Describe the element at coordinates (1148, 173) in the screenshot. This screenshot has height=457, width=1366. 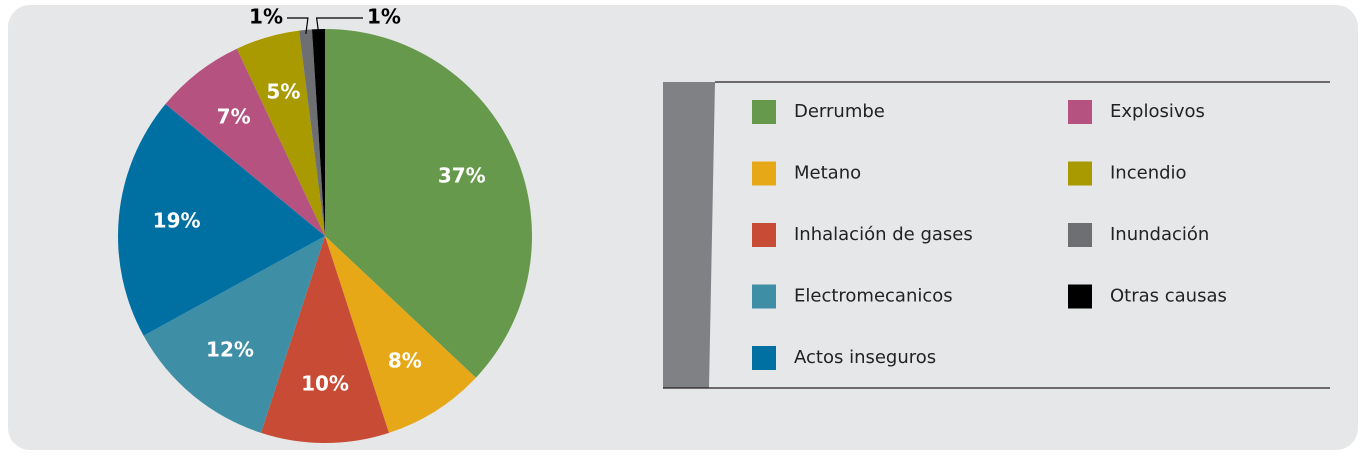
I see `legend-label: Incendio` at that location.